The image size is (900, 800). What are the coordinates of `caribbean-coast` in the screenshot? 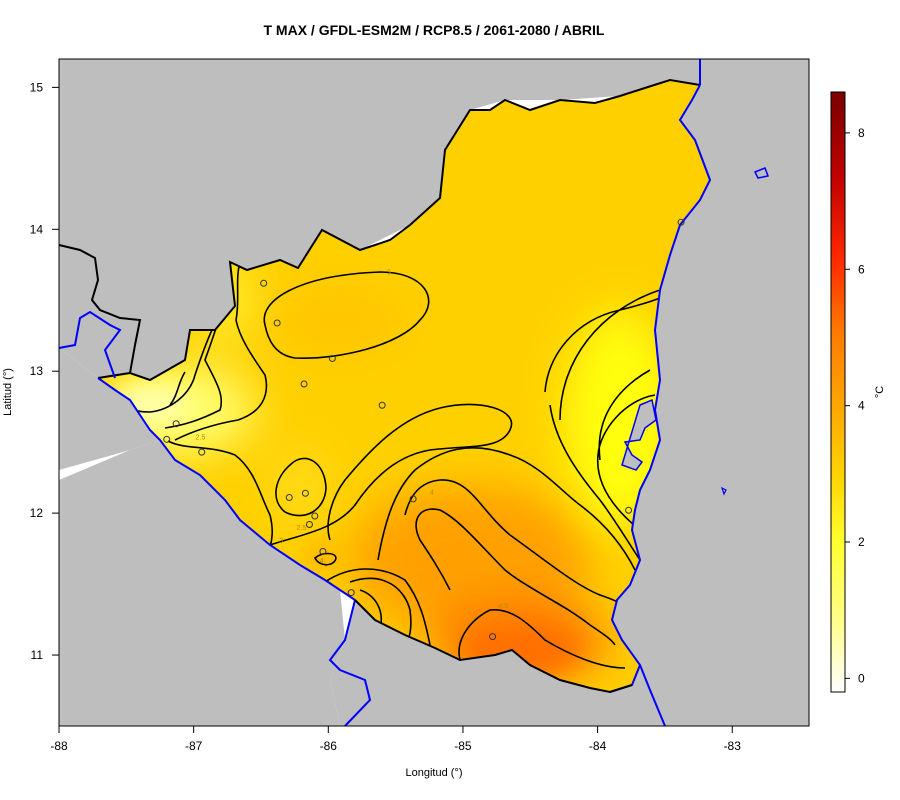 It's located at (660, 388).